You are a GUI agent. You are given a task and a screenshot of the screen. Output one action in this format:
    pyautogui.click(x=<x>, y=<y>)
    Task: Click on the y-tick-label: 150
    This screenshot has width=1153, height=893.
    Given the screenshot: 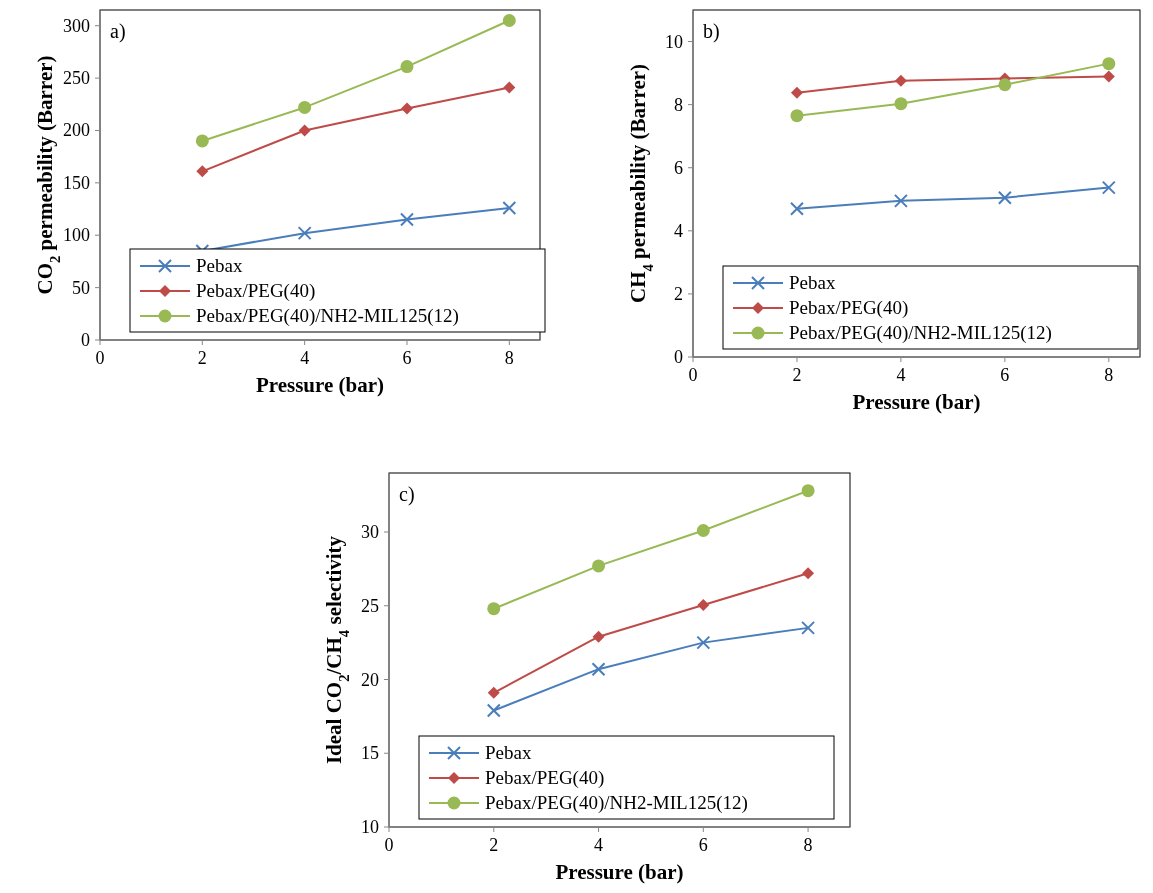 What is the action you would take?
    pyautogui.click(x=76, y=182)
    